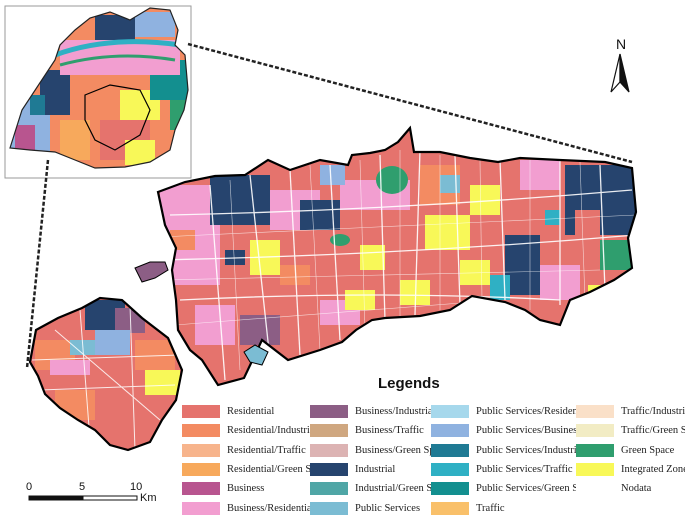 This screenshot has width=685, height=516. Describe the element at coordinates (389, 431) in the screenshot. I see `legend-label: Business/Traffic` at that location.